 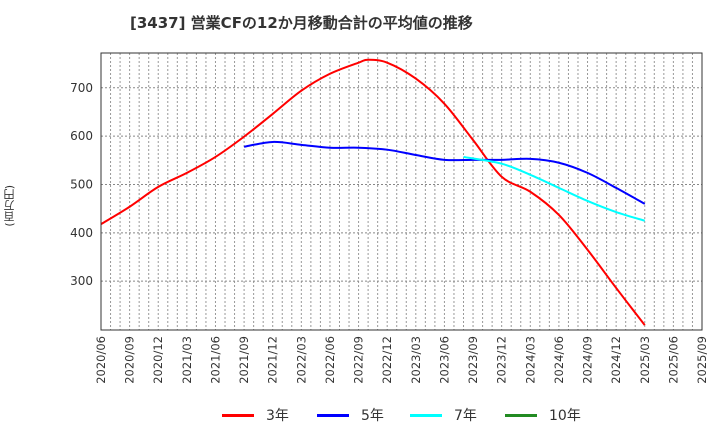 I want to click on legend: 3年 5年 7年 10年, so click(x=360, y=415).